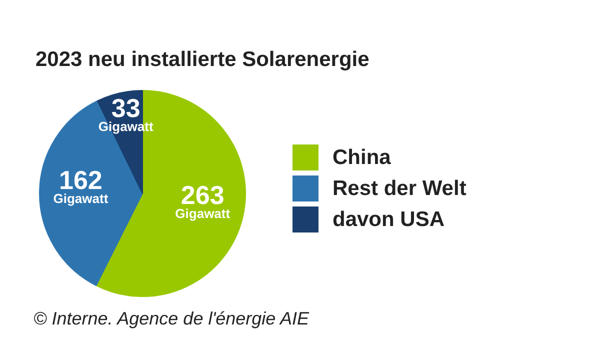 Image resolution: width=597 pixels, height=364 pixels. I want to click on legend-label: China, so click(362, 157).